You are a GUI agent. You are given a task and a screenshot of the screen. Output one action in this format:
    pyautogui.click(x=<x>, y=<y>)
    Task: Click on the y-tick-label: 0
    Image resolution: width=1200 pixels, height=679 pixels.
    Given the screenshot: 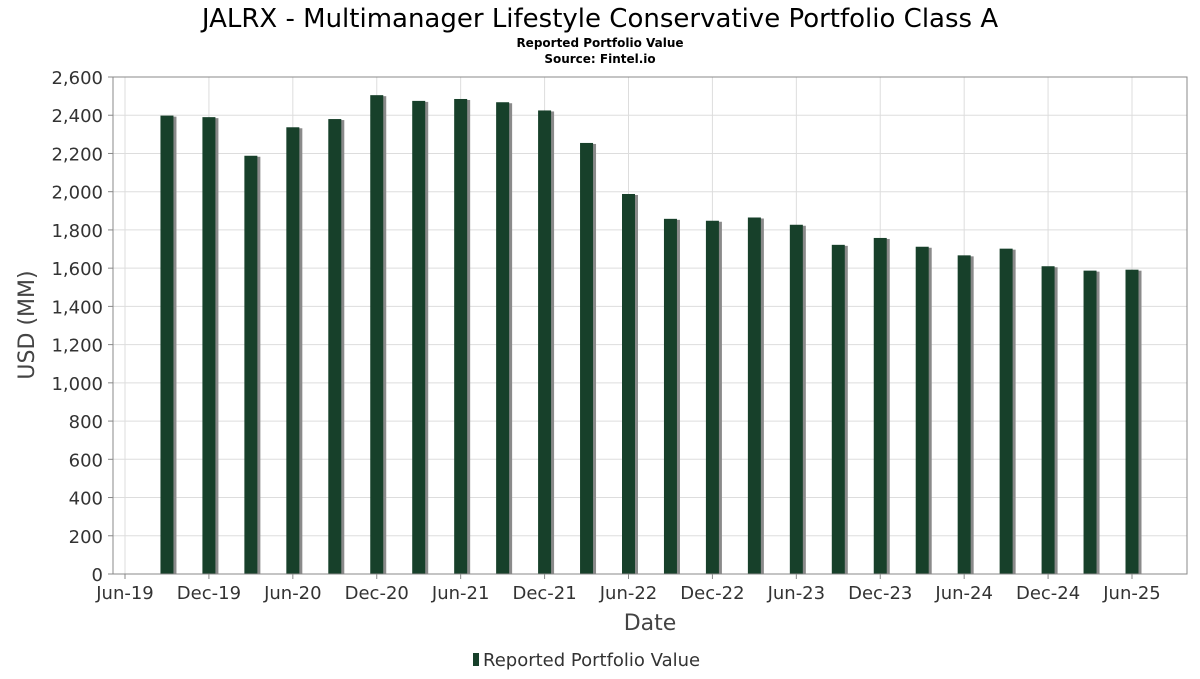 What is the action you would take?
    pyautogui.click(x=97, y=575)
    